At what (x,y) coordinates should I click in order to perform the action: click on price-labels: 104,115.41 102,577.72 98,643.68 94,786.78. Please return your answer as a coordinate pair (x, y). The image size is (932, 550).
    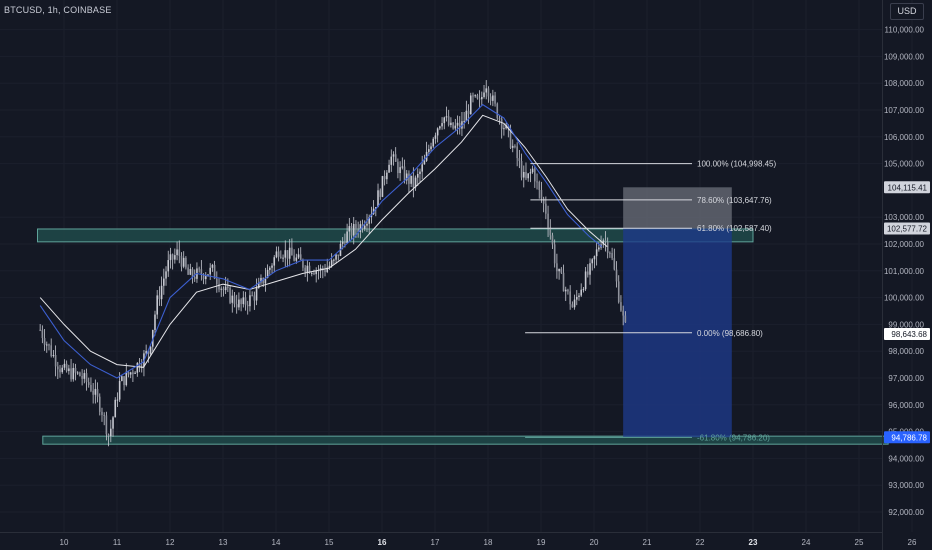
    Looking at the image, I should click on (907, 312).